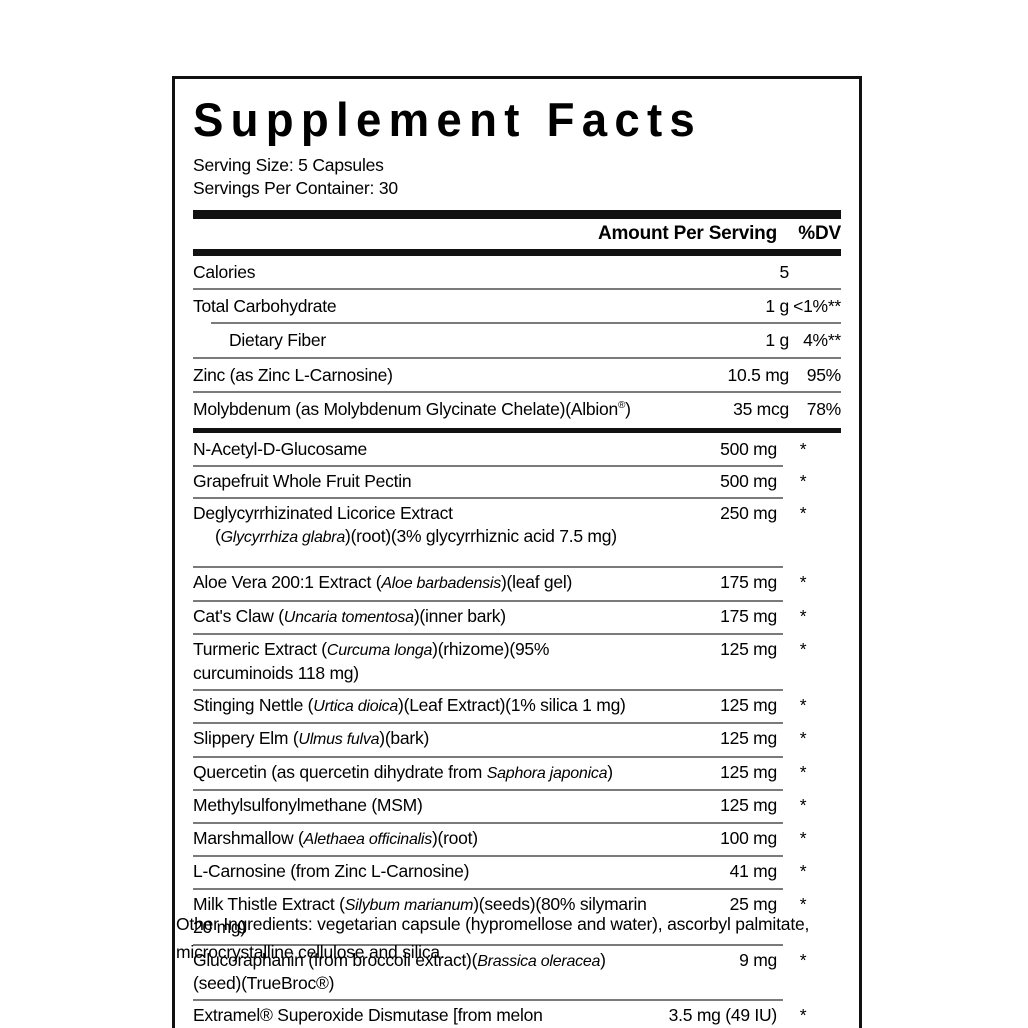 The image size is (1028, 1028). What do you see at coordinates (517, 480) in the screenshot?
I see `table-row: Grapefruit Whole Fruit Pectin 500 mg *` at bounding box center [517, 480].